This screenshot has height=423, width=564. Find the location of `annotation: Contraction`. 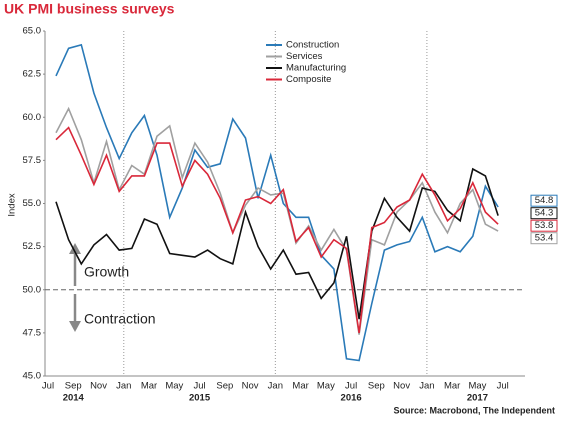

annotation: Contraction is located at coordinates (120, 319).